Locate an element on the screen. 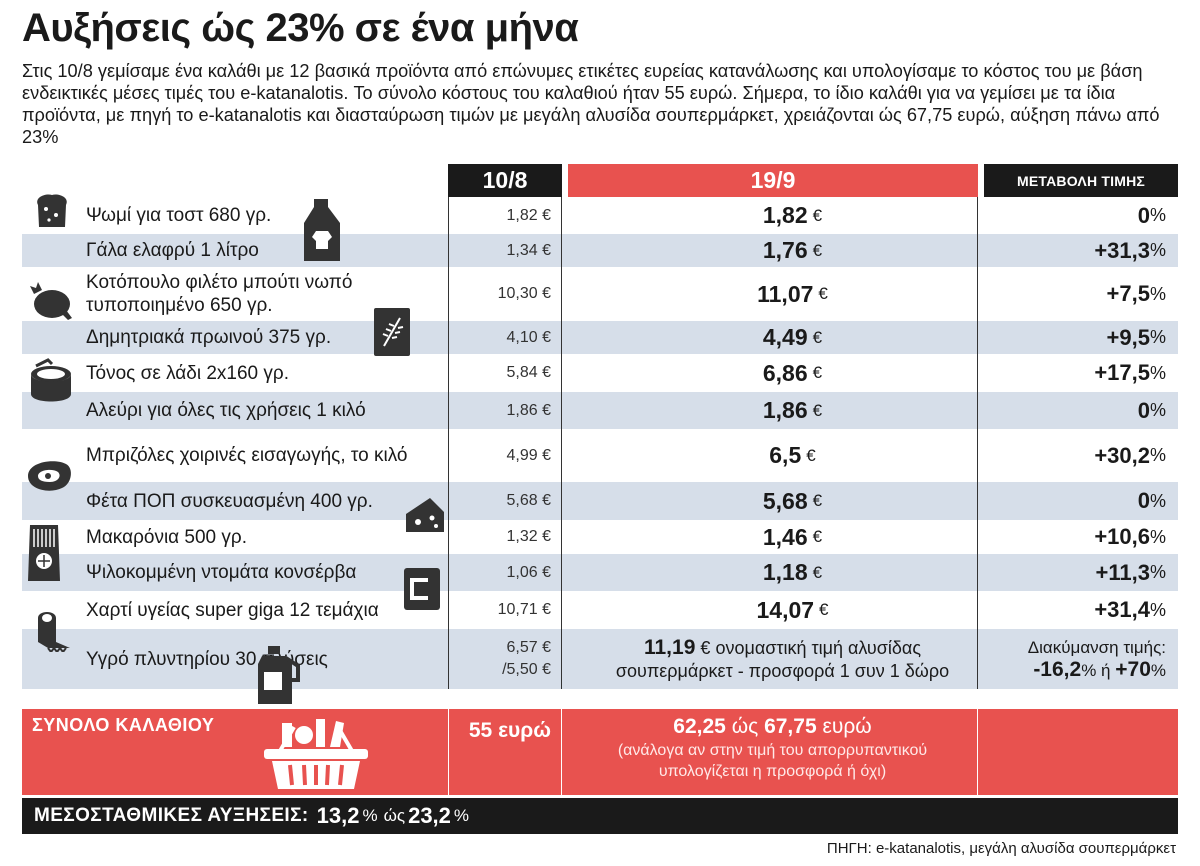 The height and width of the screenshot is (866, 1200). detergent-bottle-icon is located at coordinates (279, 675).